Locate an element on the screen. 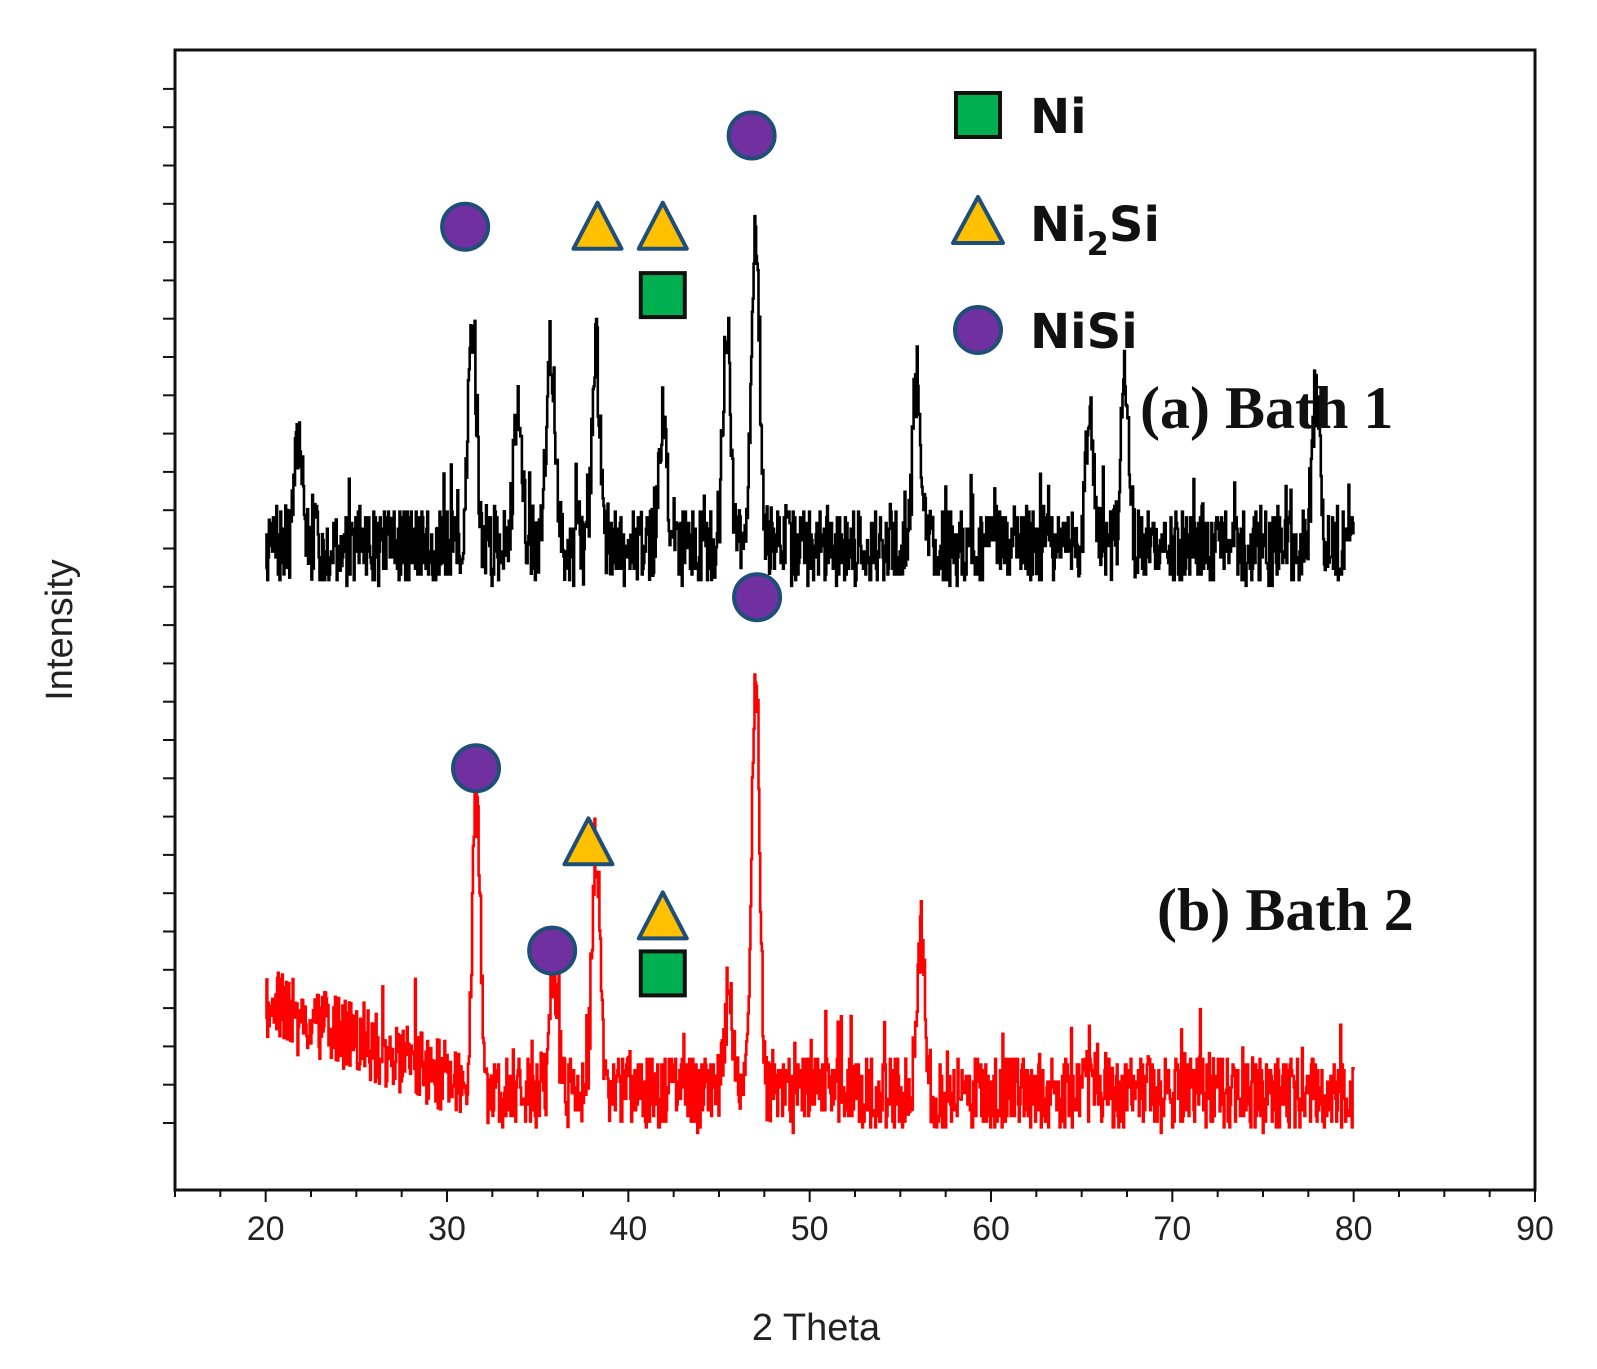 The width and height of the screenshot is (1597, 1369). x-tick-label: 70 is located at coordinates (1172, 1229).